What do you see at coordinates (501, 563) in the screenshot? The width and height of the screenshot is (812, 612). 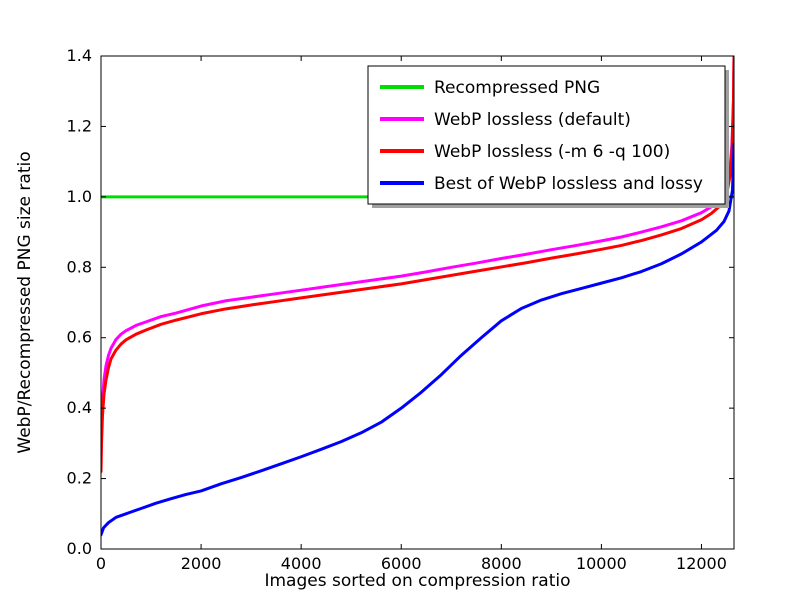 I see `x-tick-label: 8000` at bounding box center [501, 563].